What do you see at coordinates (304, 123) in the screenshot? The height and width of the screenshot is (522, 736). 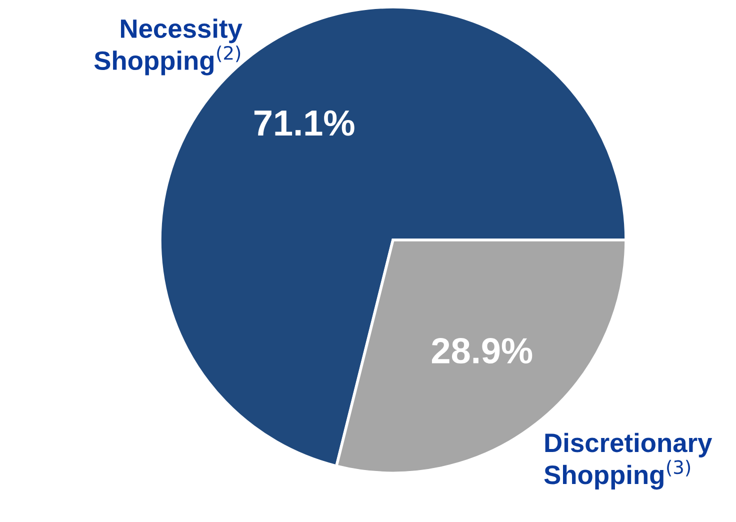 I see `data-label: 71.1%` at bounding box center [304, 123].